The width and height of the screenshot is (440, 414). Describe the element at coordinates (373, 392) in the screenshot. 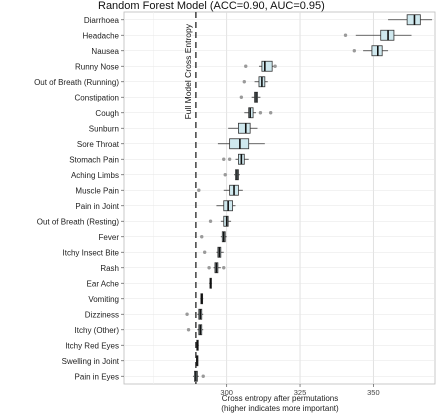

I see `x-tick-label: 350` at that location.